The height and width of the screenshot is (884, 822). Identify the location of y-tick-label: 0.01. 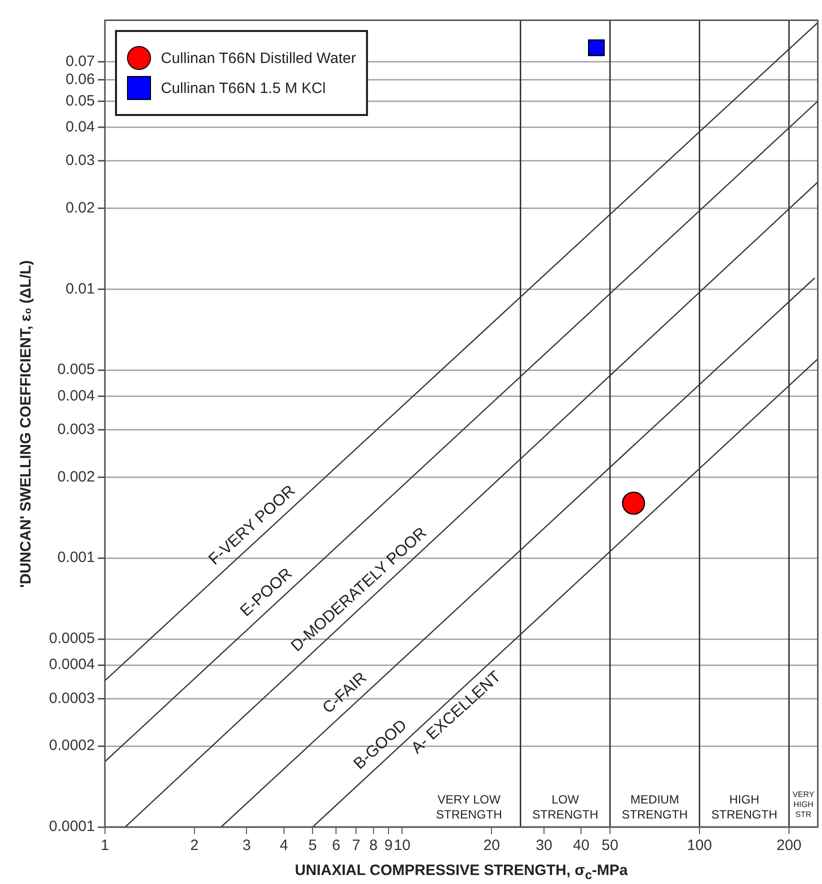
(80, 289).